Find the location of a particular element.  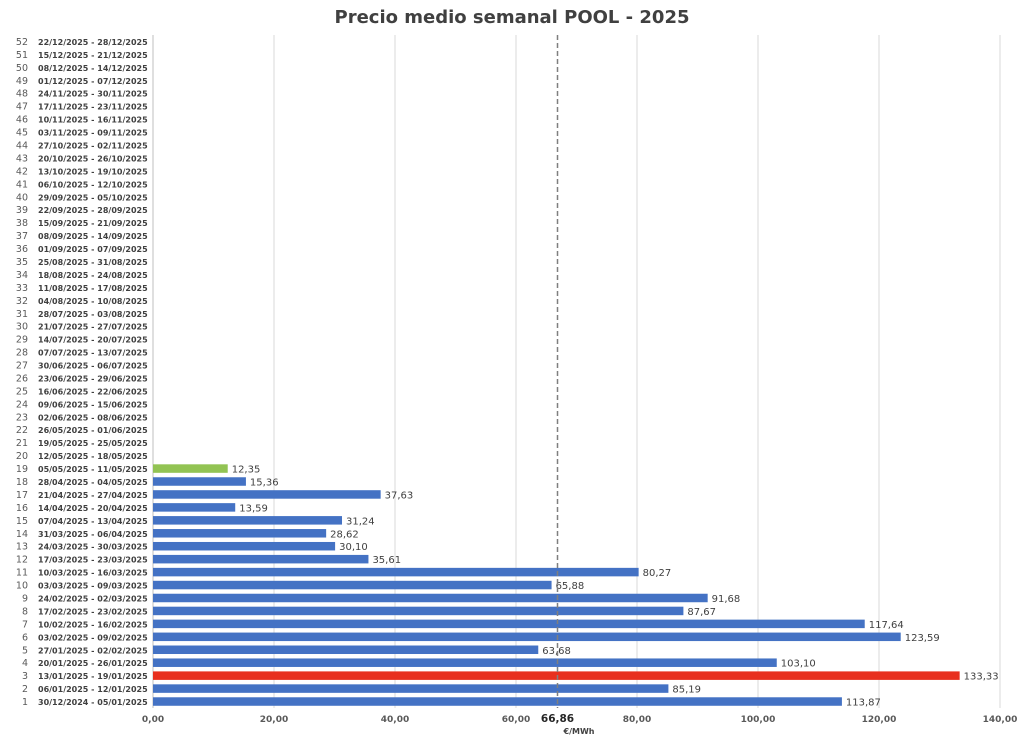

week-range-label: 13/10/2025 - 19/10/2025 is located at coordinates (93, 171).